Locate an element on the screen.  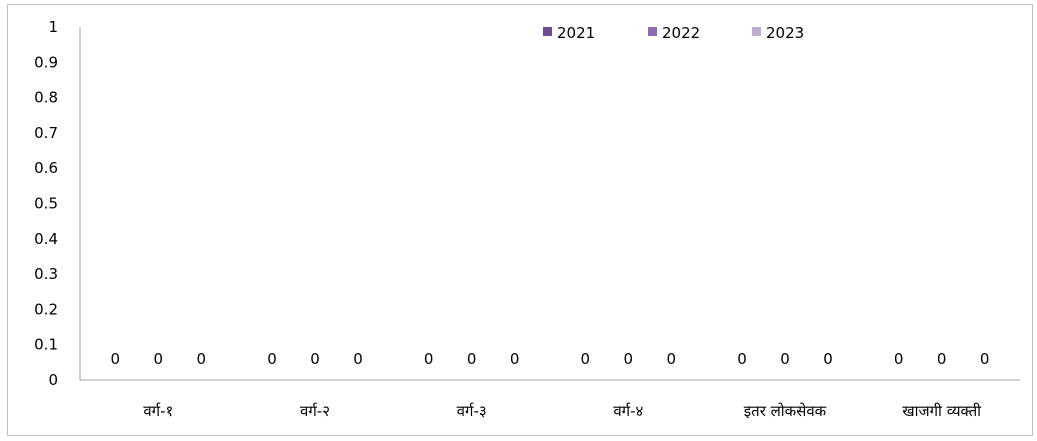
y-tick-label: 0.8 is located at coordinates (46, 98).